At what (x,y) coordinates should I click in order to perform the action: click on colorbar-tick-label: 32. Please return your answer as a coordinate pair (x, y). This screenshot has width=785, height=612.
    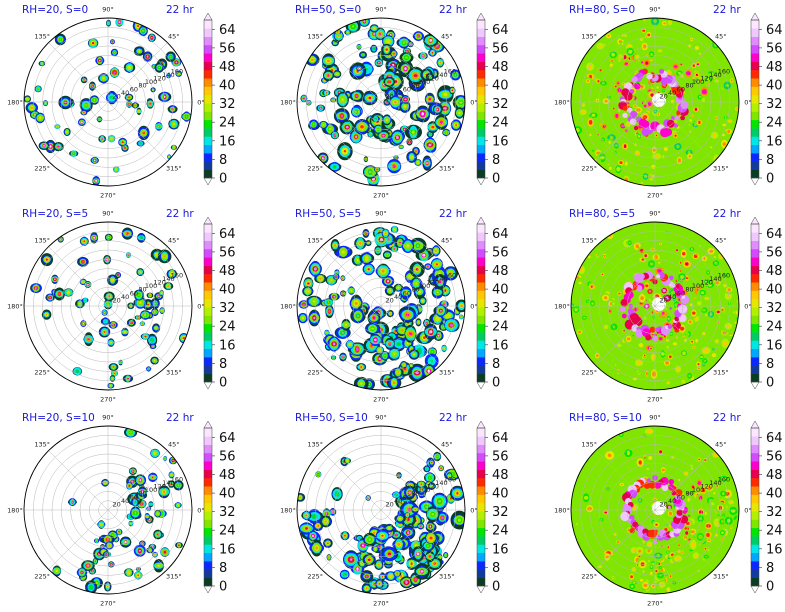
    Looking at the image, I should click on (500, 308).